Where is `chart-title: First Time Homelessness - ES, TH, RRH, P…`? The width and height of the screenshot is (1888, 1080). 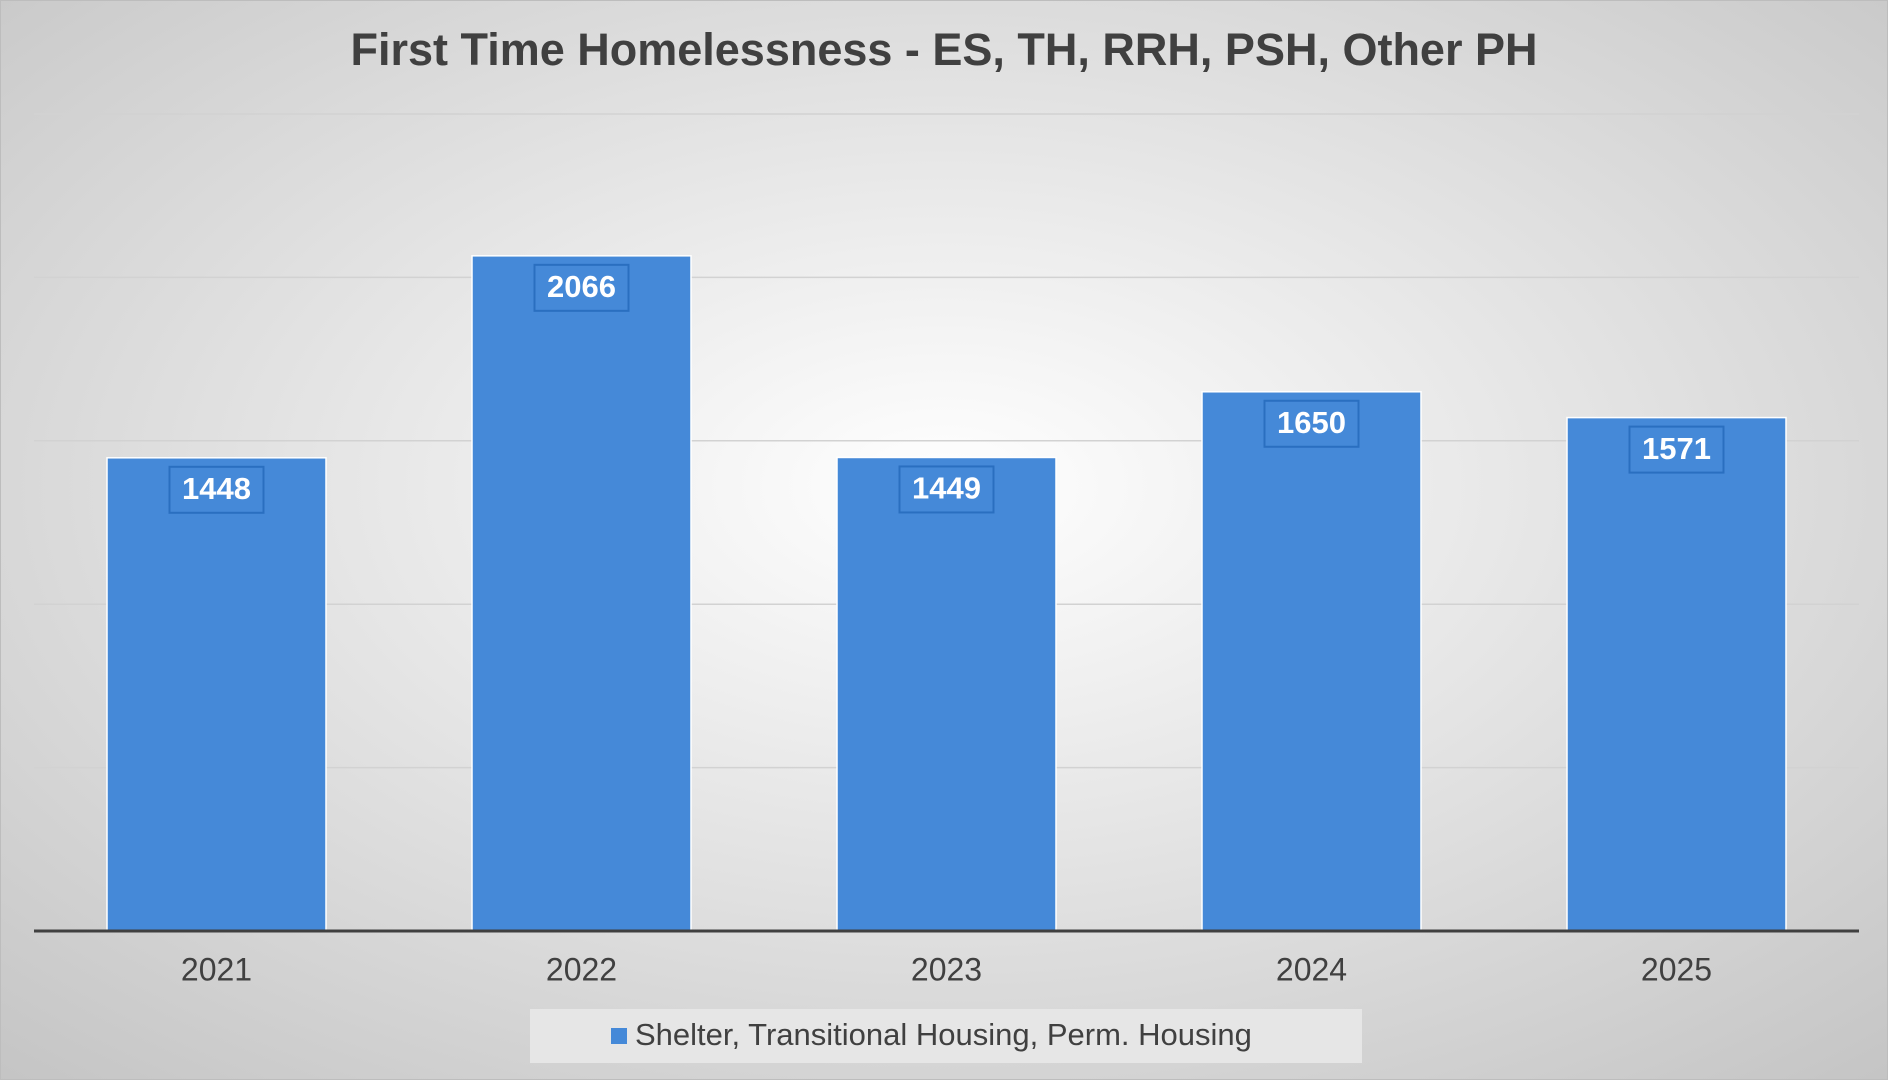 chart-title: First Time Homelessness - ES, TH, RRH, P… is located at coordinates (944, 49).